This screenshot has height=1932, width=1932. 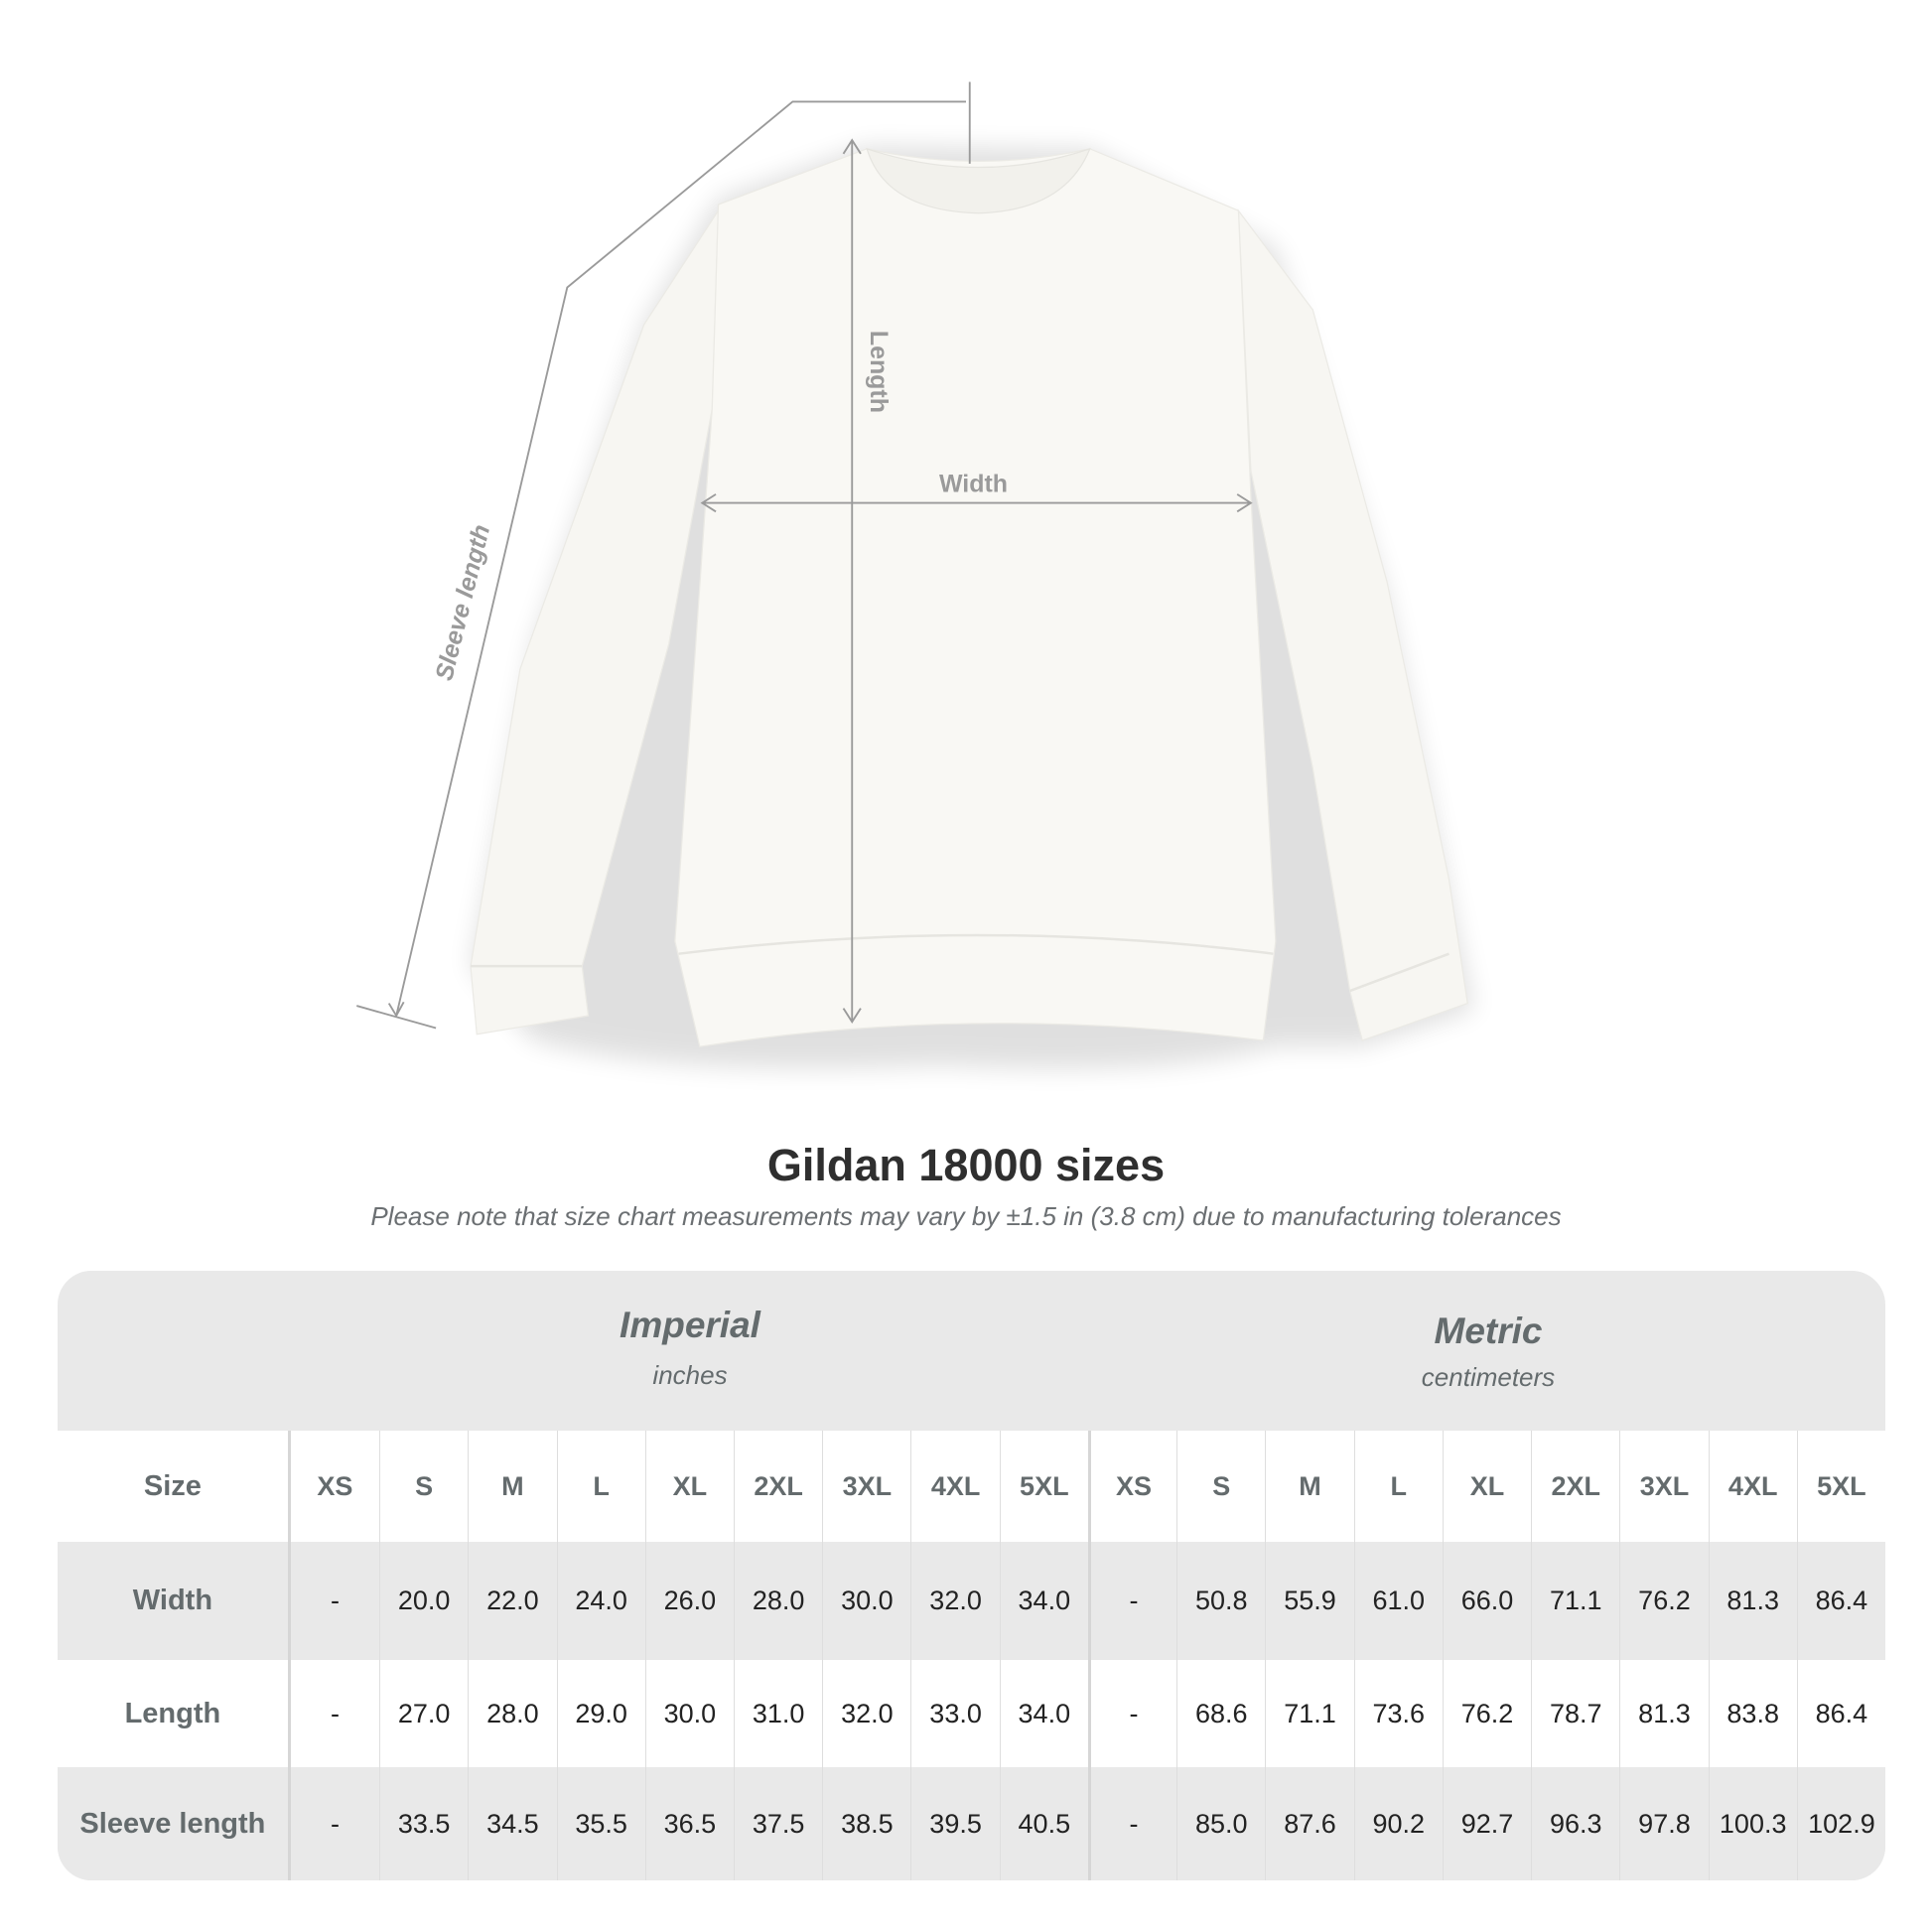 What do you see at coordinates (174, 1823) in the screenshot?
I see `row-label: Sleeve length` at bounding box center [174, 1823].